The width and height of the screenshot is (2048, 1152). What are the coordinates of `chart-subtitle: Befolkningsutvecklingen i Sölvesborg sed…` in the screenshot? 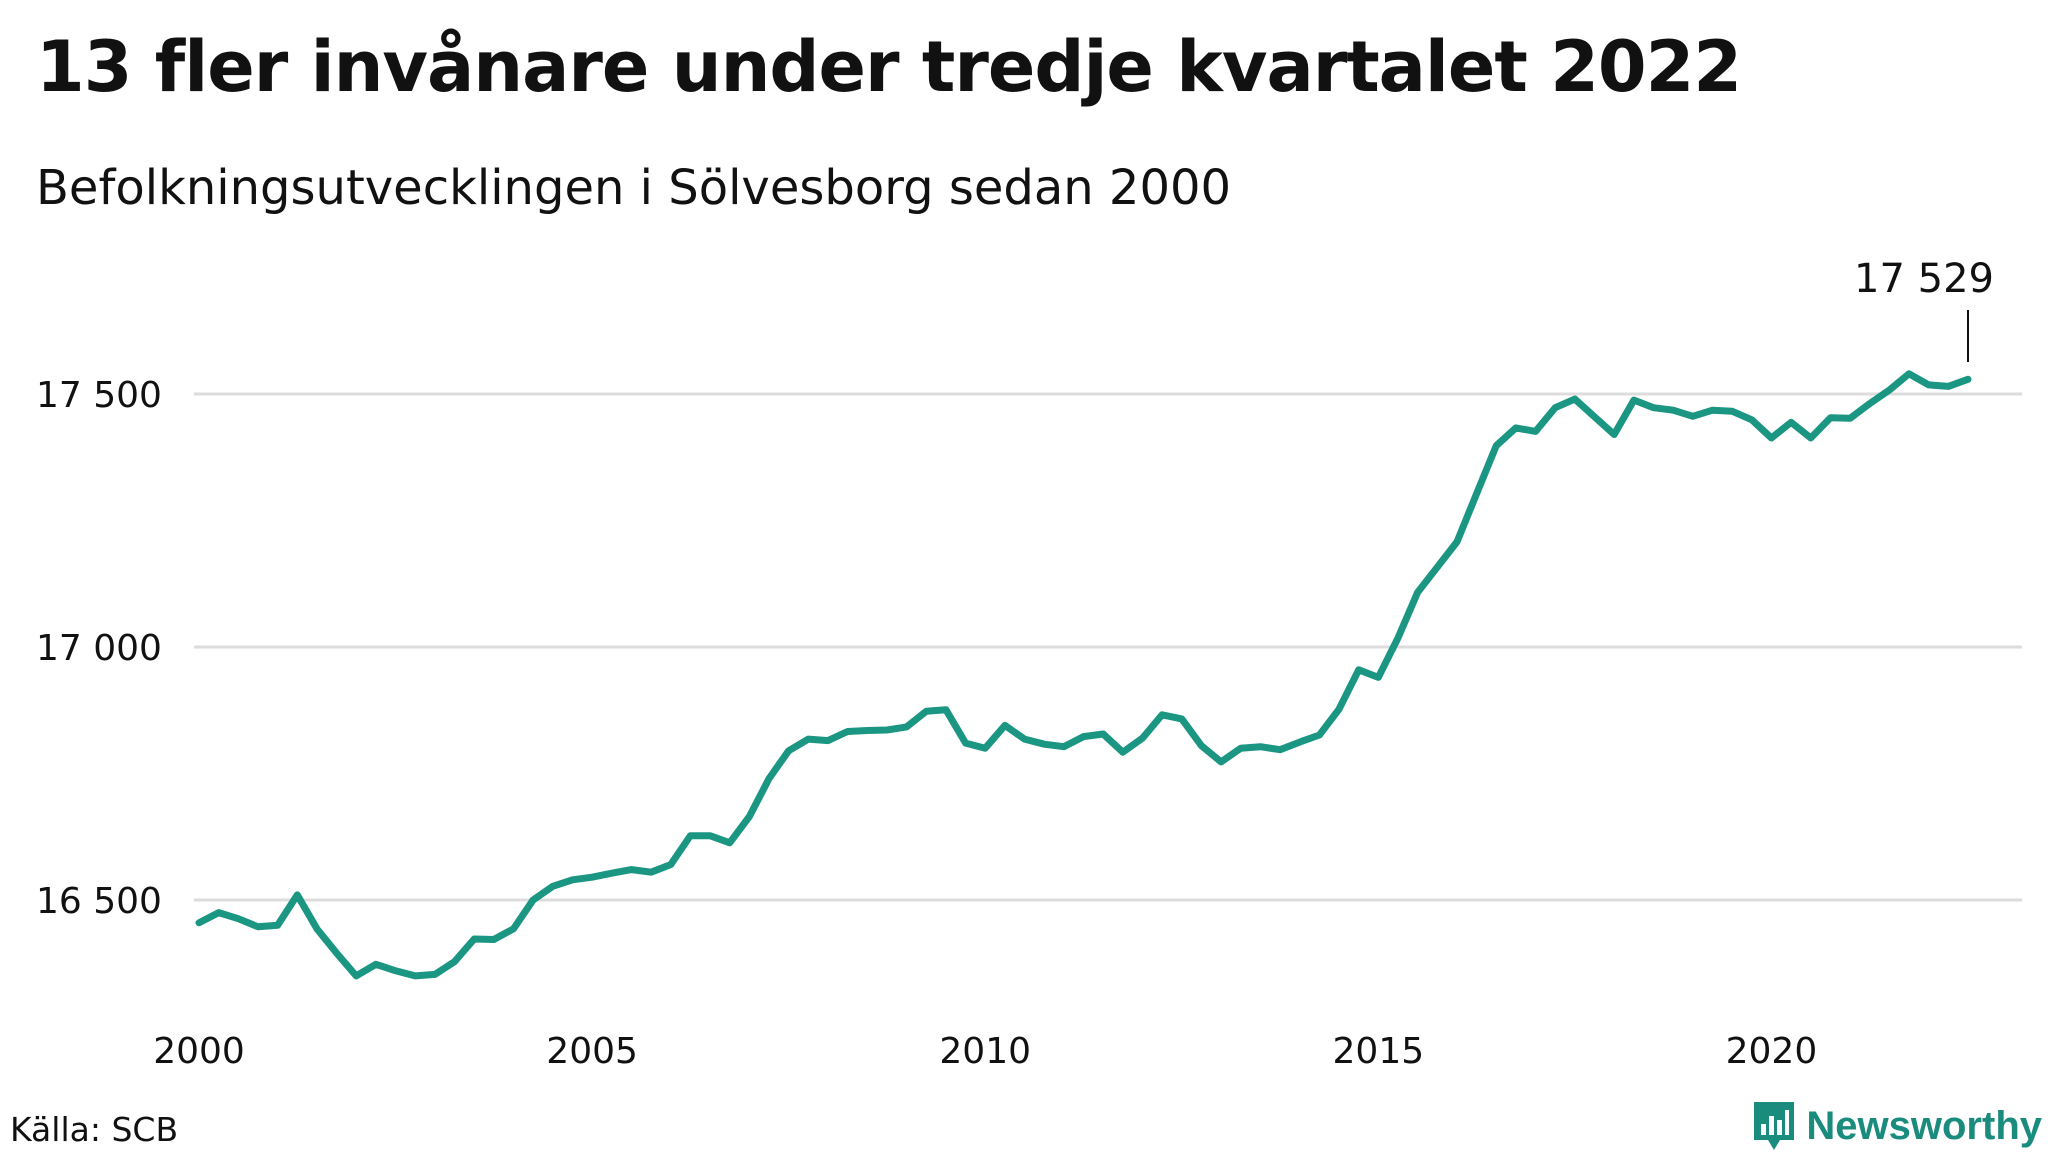 It's located at (634, 188).